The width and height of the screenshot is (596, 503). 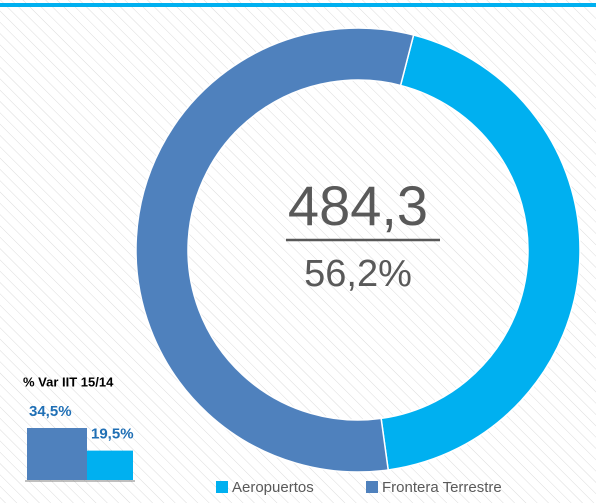 What do you see at coordinates (442, 487) in the screenshot?
I see `legend-label: Frontera Terrestre` at bounding box center [442, 487].